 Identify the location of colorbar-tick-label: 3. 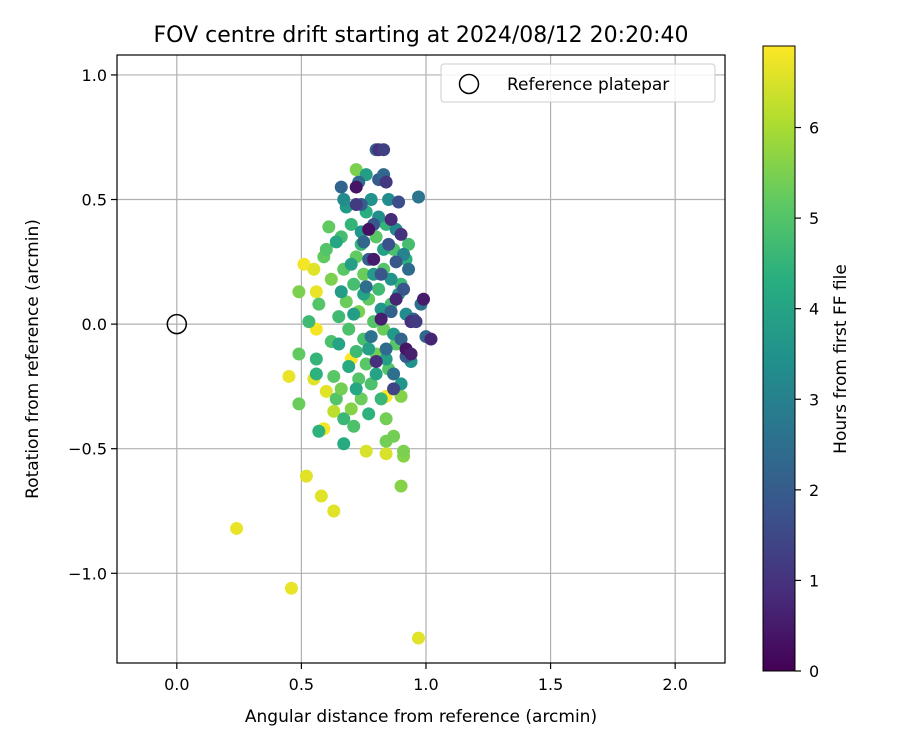
(814, 399).